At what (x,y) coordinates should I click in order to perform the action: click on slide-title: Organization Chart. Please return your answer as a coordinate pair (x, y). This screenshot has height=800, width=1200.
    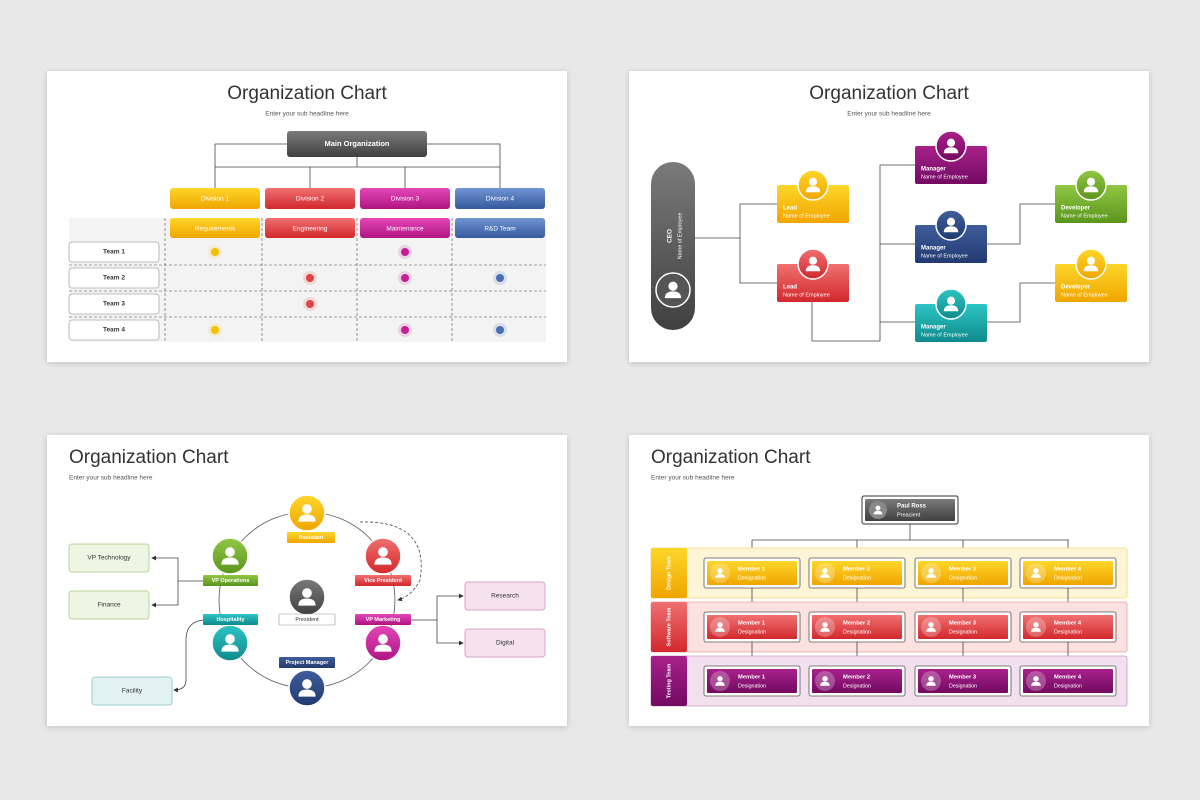
    Looking at the image, I should click on (149, 457).